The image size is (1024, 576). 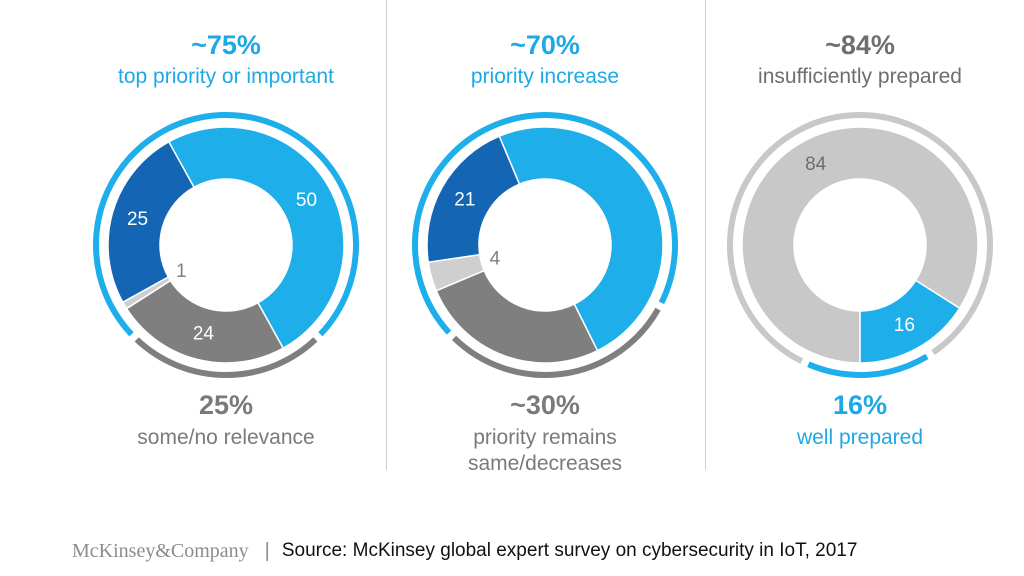 What do you see at coordinates (860, 45) in the screenshot?
I see `top-value: ~84%` at bounding box center [860, 45].